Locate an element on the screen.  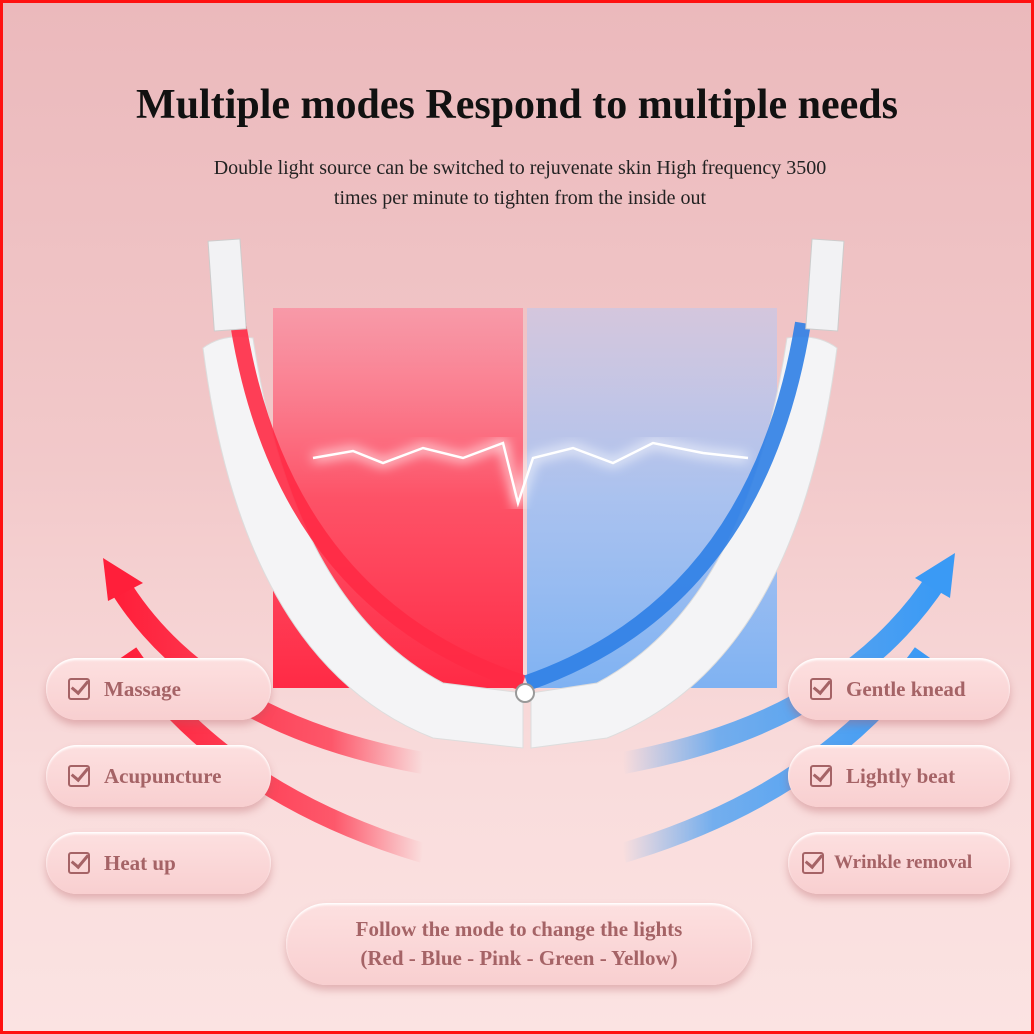
mode-massage: Massage is located at coordinates (158, 689).